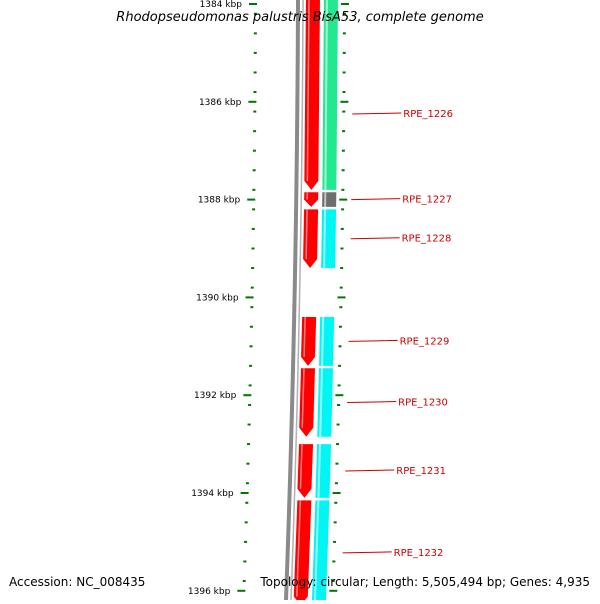  Describe the element at coordinates (215, 396) in the screenshot. I see `axis-tick-label: 1392 kbp` at that location.